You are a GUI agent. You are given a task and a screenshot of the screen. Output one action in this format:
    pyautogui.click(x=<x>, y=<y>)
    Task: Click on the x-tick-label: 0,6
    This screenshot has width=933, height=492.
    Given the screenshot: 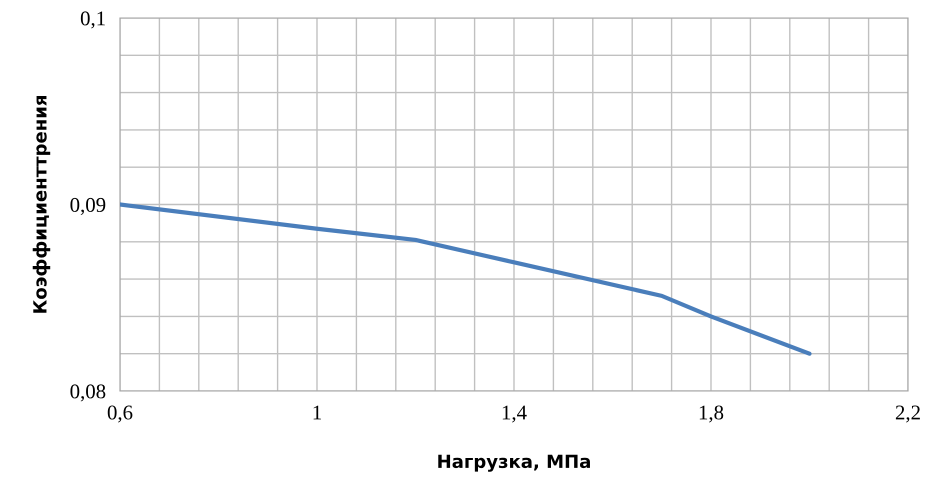 What is the action you would take?
    pyautogui.click(x=120, y=414)
    